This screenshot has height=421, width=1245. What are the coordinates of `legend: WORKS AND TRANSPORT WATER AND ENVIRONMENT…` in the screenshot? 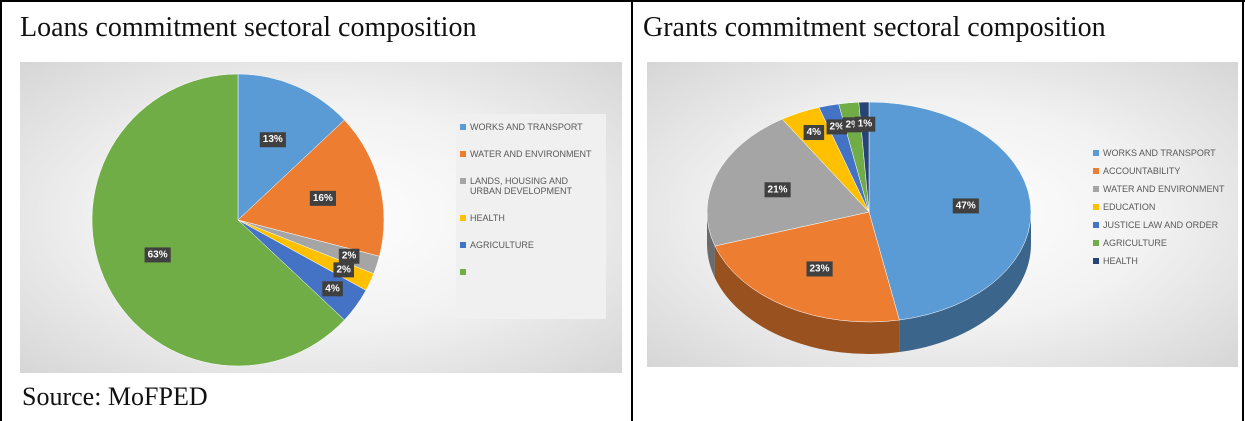 It's located at (531, 216).